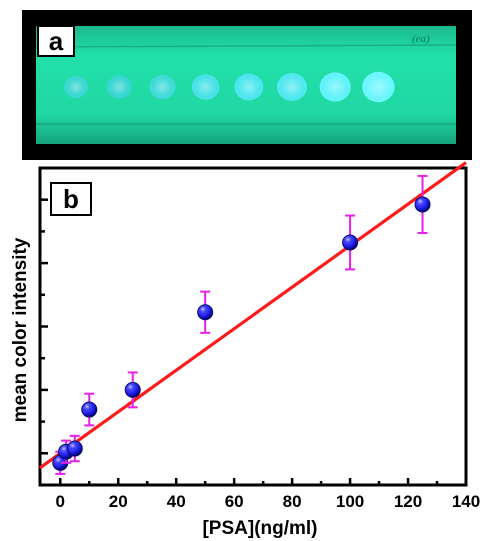  Describe the element at coordinates (246, 46) in the screenshot. I see `strip-edge-top` at that location.